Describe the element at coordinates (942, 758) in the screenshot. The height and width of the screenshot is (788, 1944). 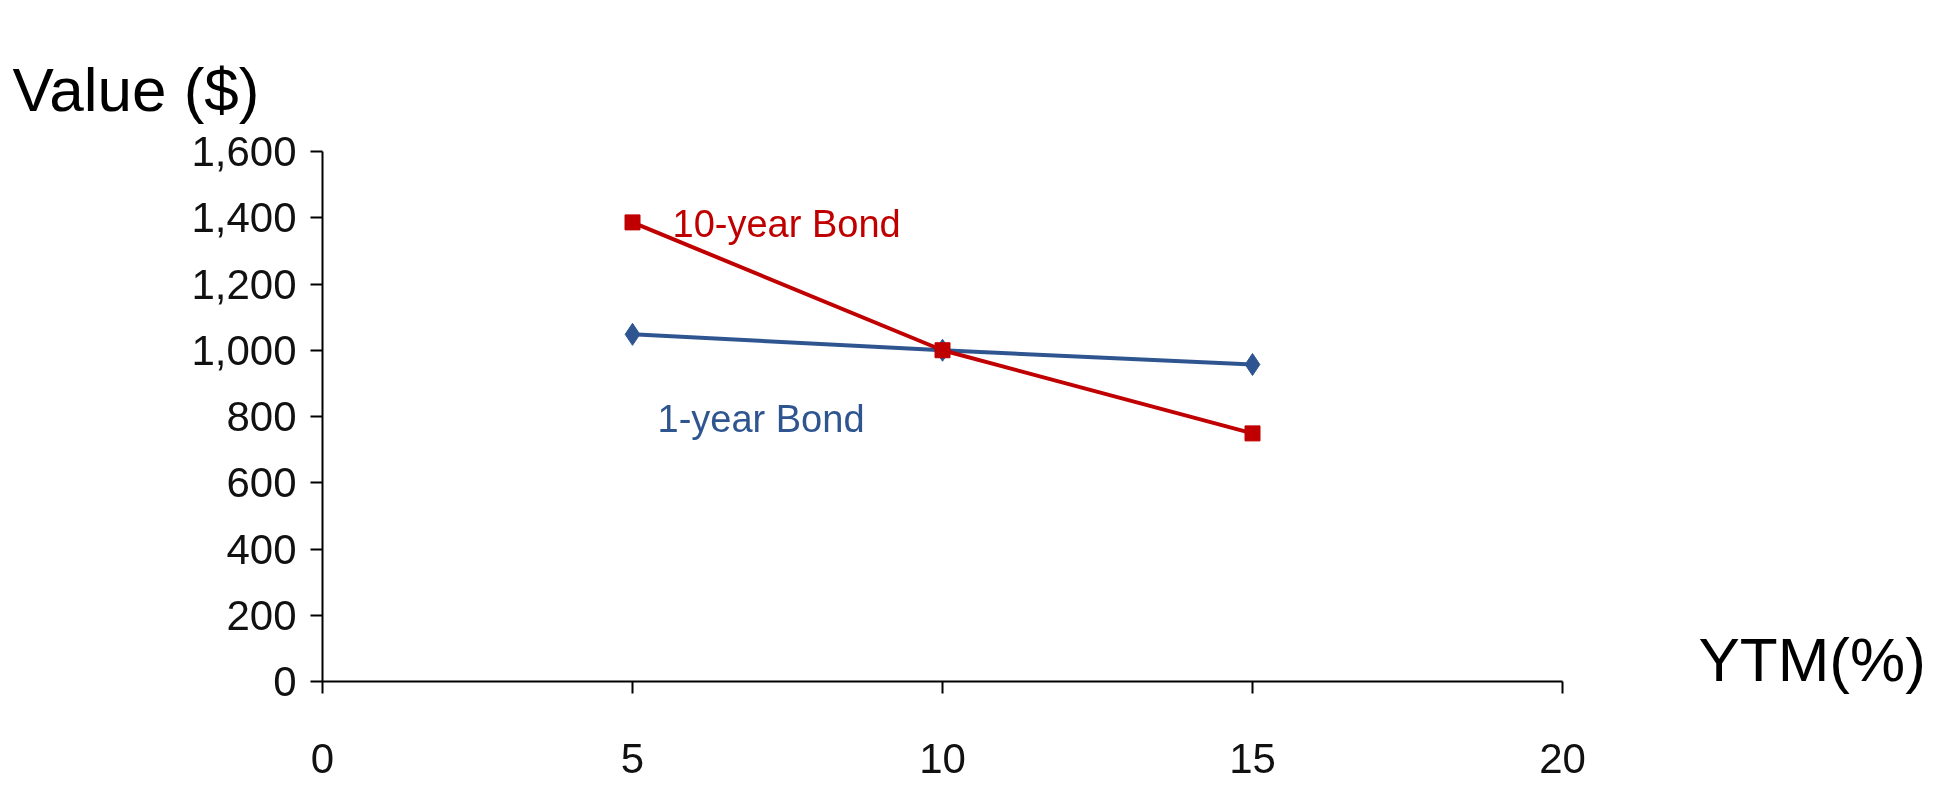
I see `x-tick-label: 10` at that location.